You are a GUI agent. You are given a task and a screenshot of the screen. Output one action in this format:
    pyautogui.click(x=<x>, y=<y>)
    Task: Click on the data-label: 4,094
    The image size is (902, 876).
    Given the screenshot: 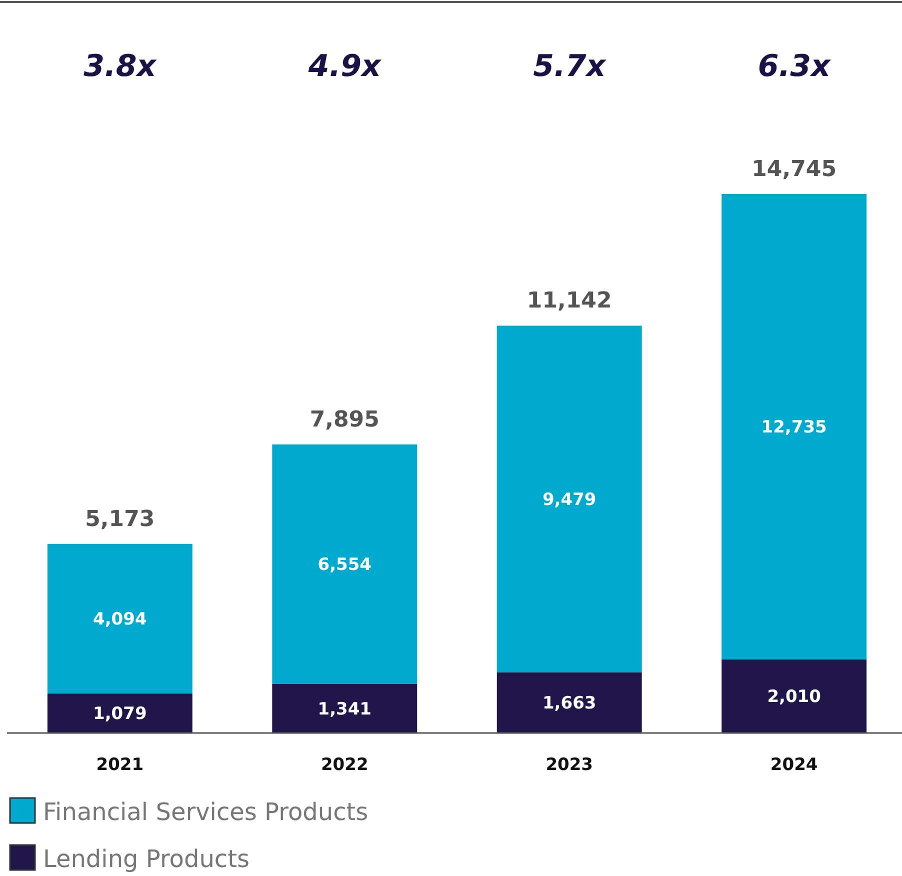 What is the action you would take?
    pyautogui.click(x=120, y=620)
    